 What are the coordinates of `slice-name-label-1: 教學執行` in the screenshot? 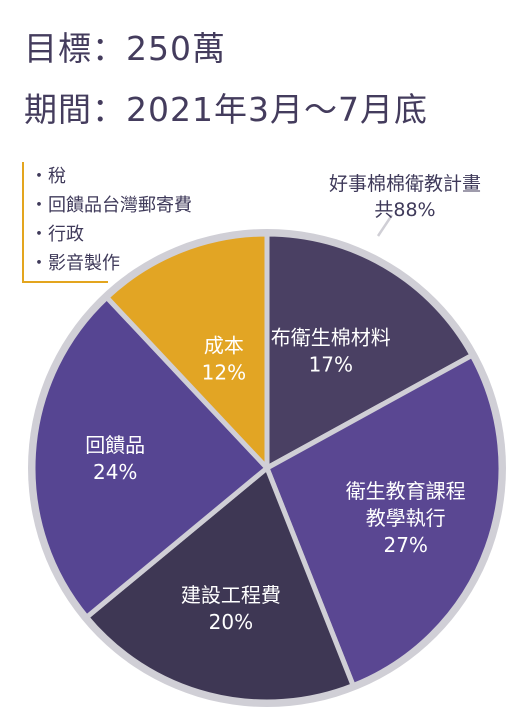 It's located at (406, 518).